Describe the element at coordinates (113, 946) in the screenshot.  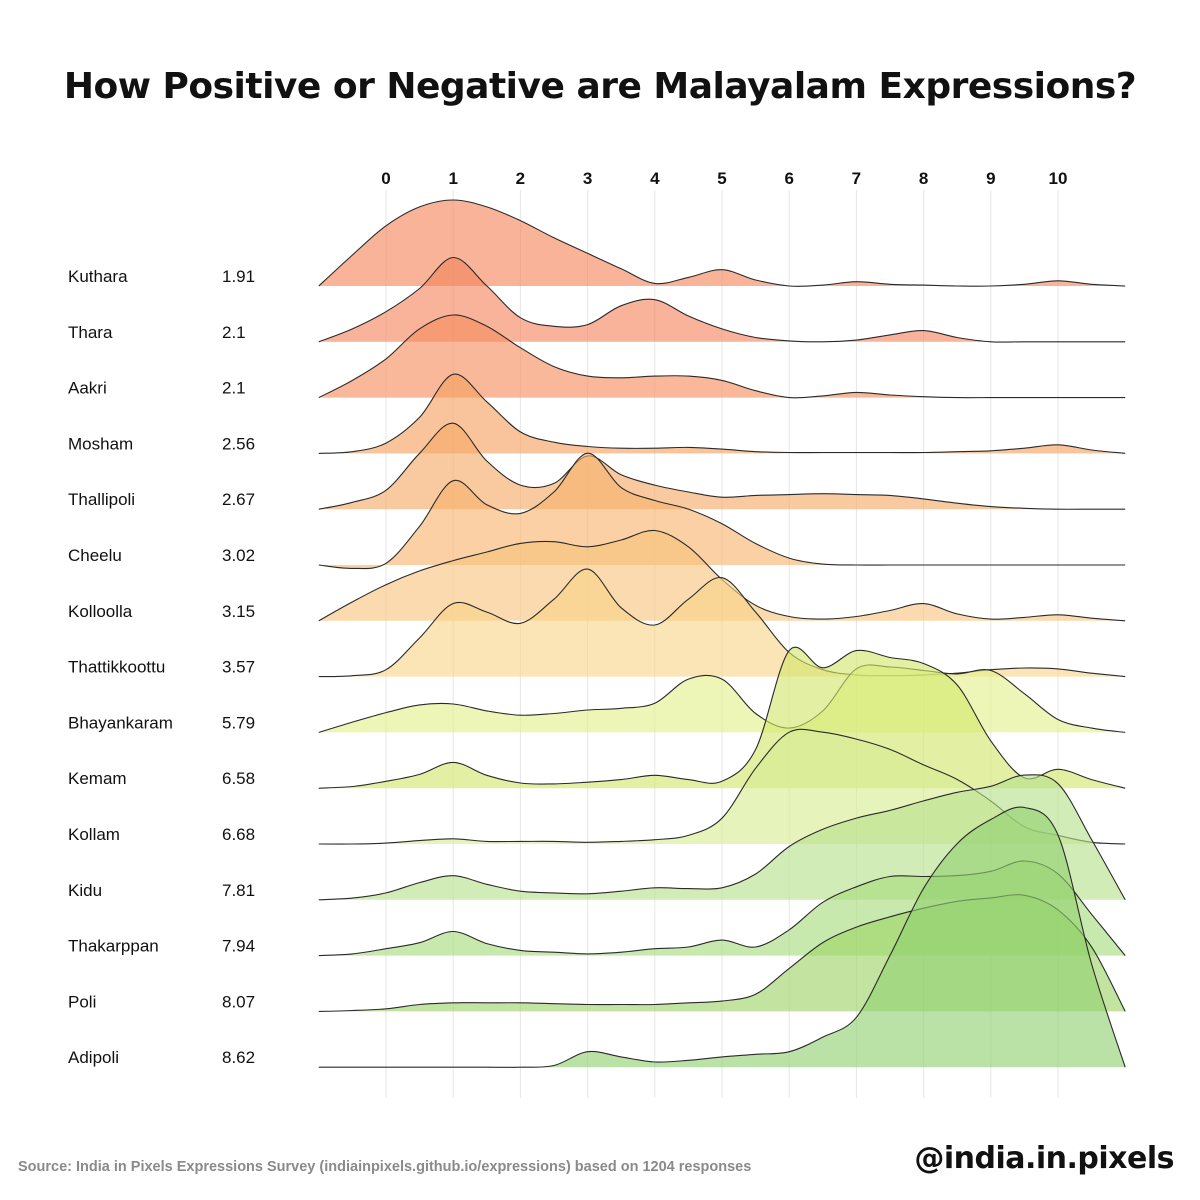
I see `row-label: Thakarppan` at that location.